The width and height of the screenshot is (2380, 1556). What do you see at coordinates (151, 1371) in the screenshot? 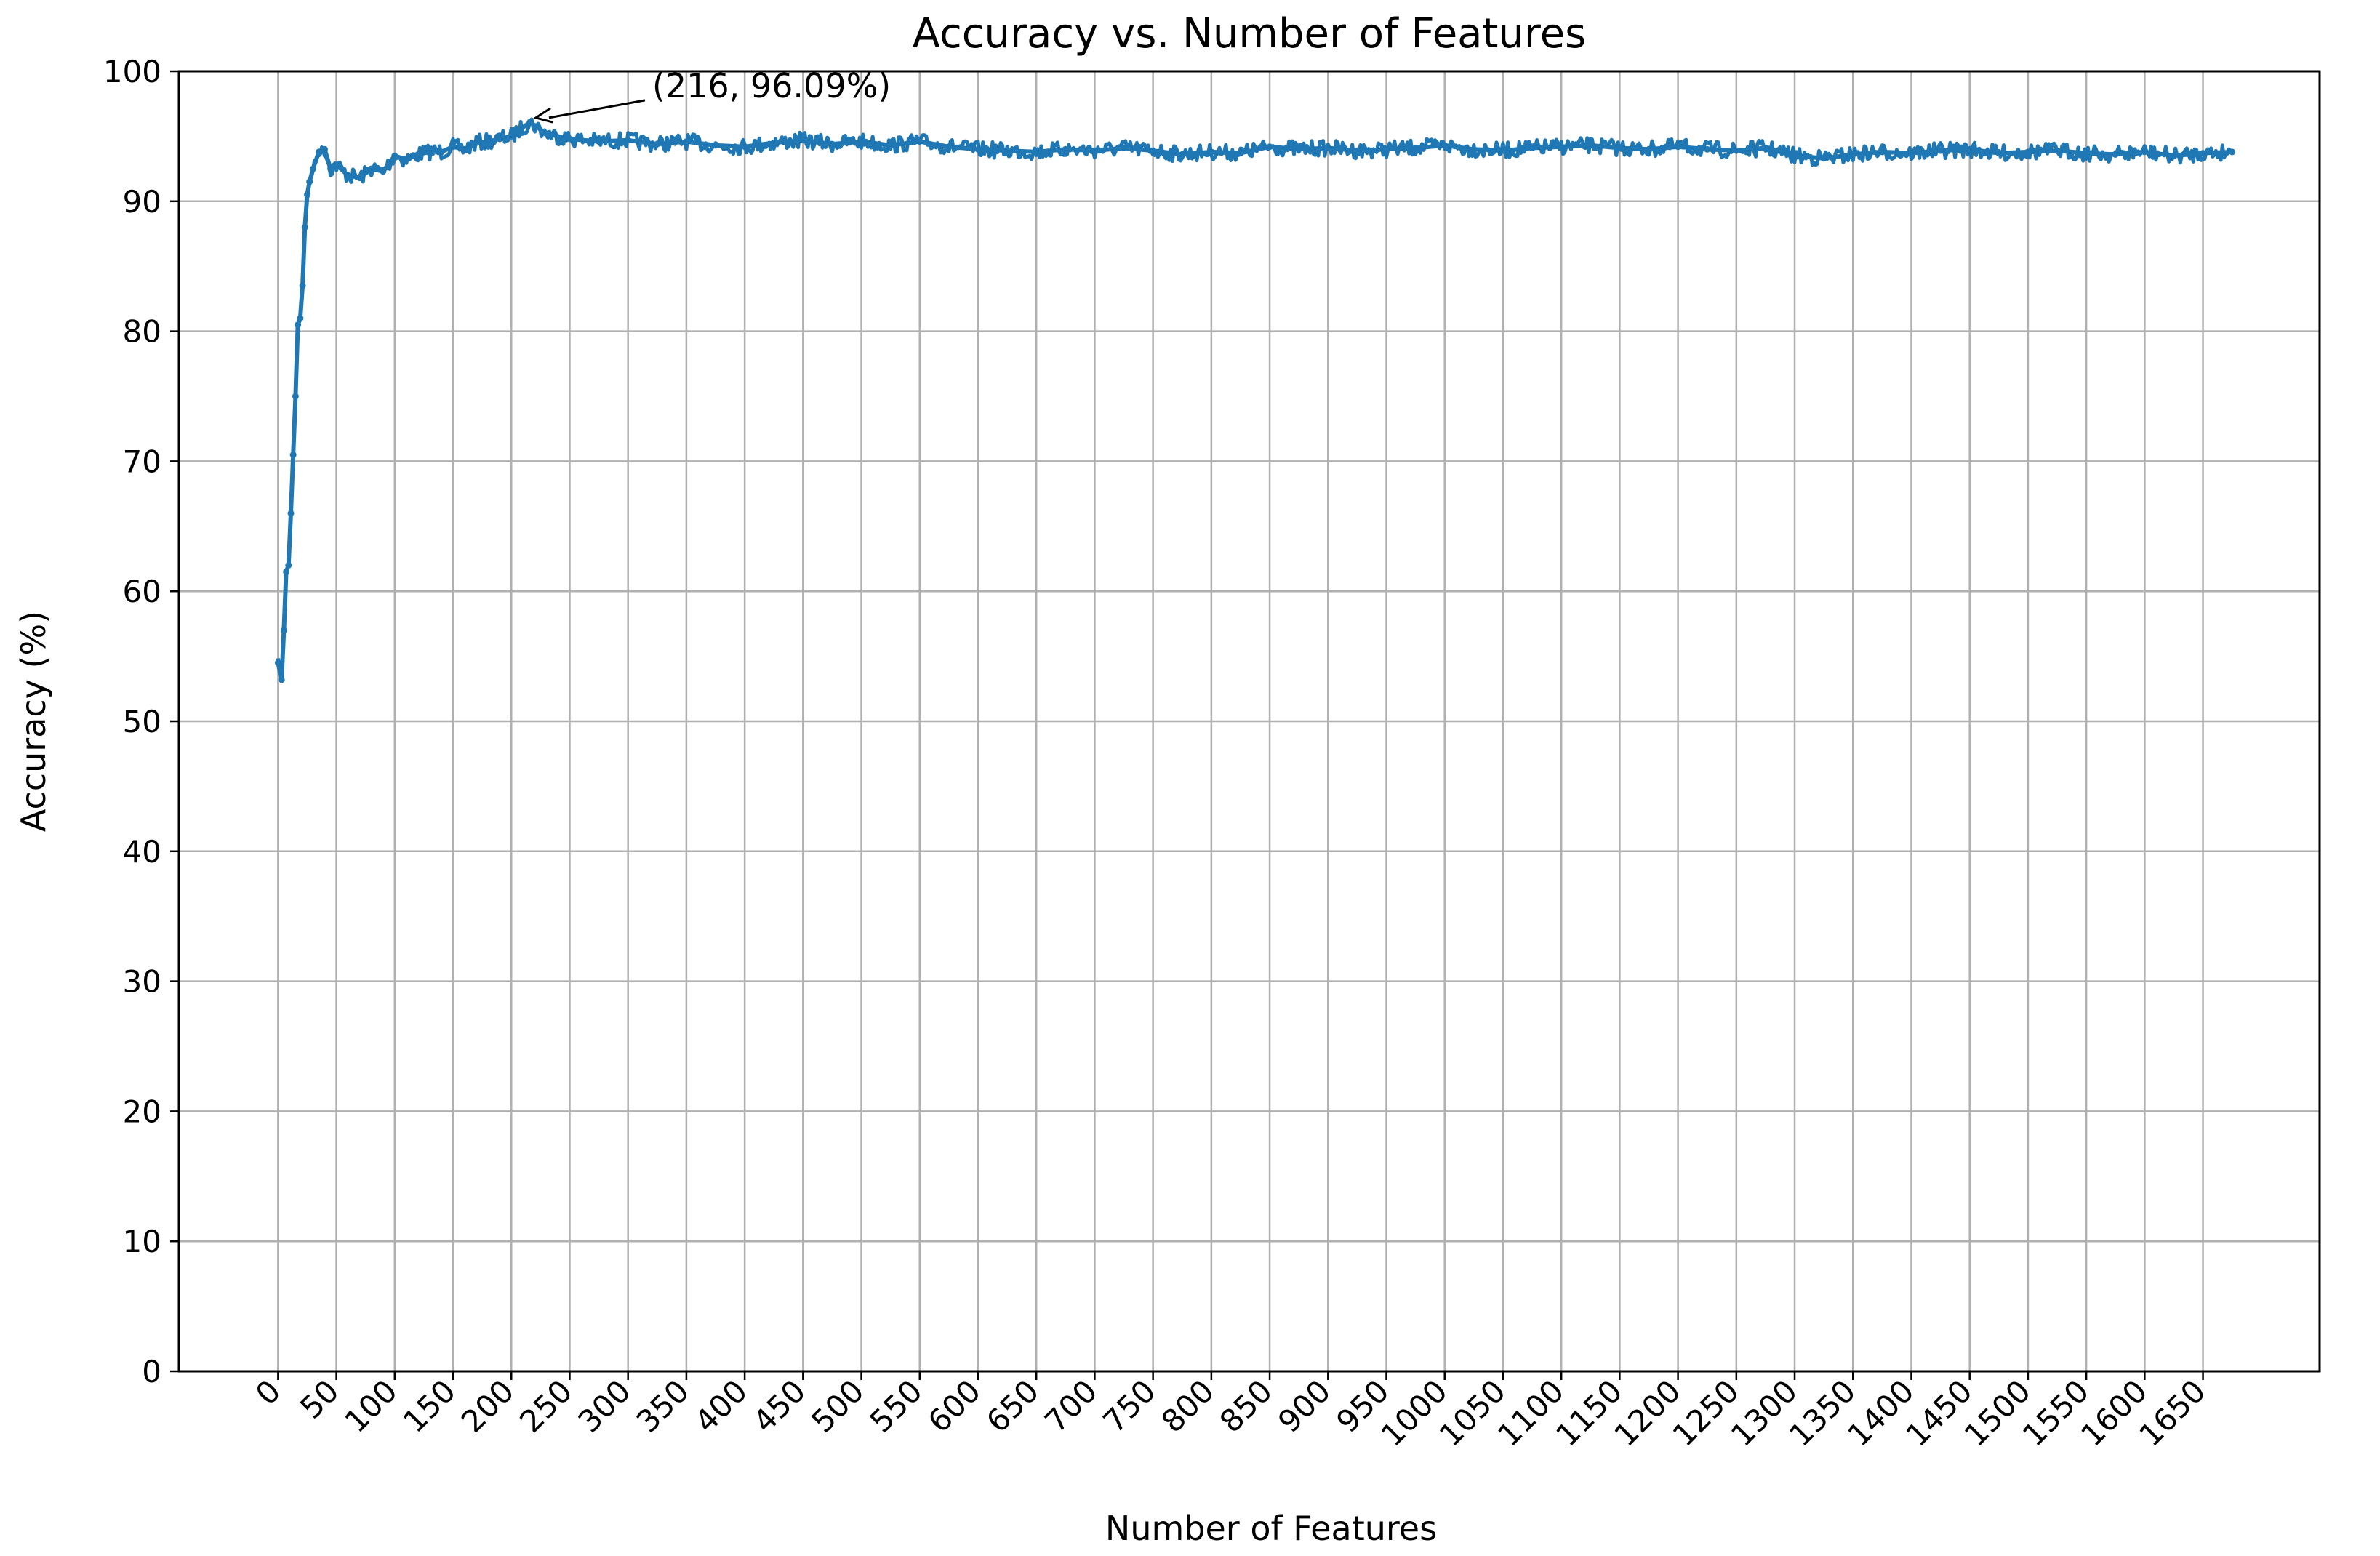
I see `y-tick-label: 0` at bounding box center [151, 1371].